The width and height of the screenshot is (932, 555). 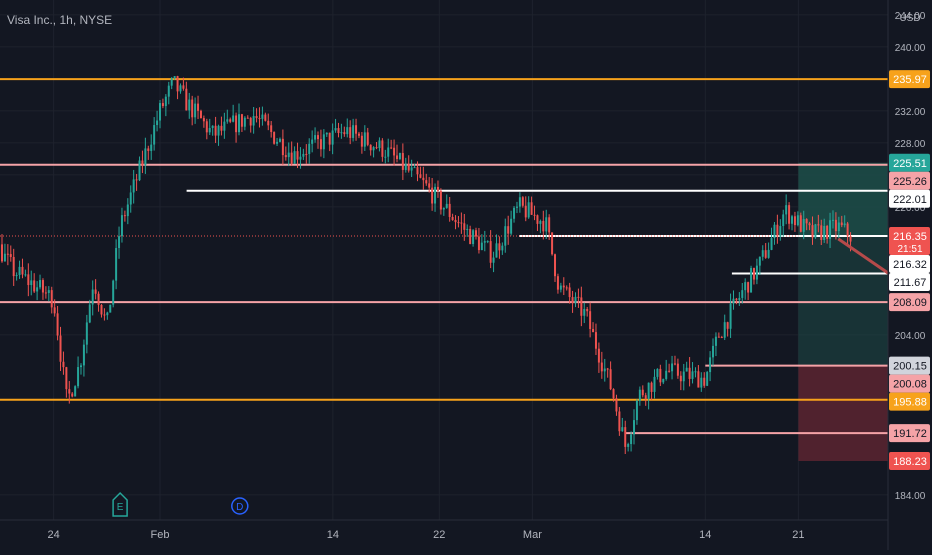 I want to click on x-tick-label: 21, so click(x=798, y=535).